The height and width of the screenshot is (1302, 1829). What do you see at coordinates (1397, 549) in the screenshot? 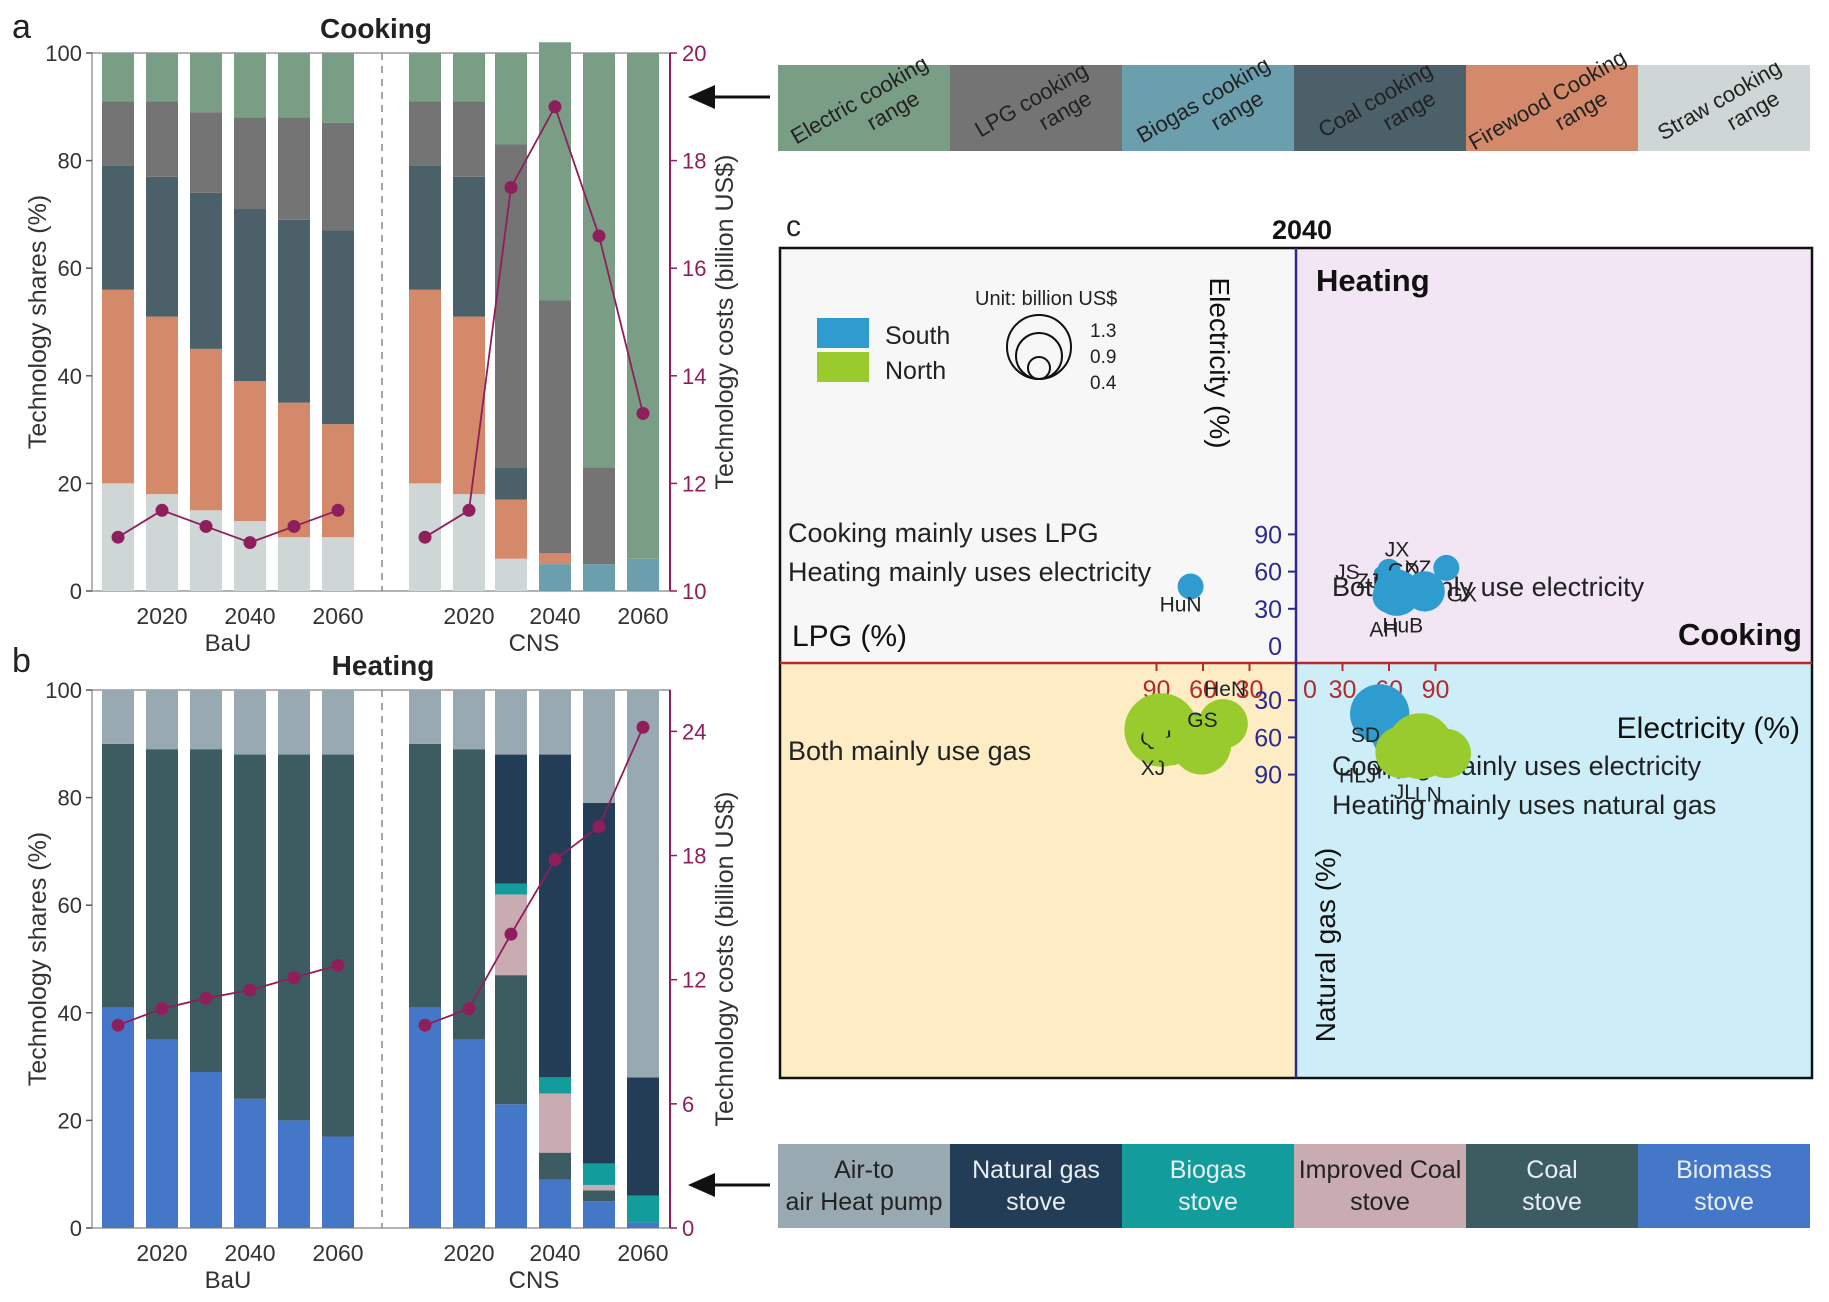
I see `scatter-point-label: JX` at bounding box center [1397, 549].